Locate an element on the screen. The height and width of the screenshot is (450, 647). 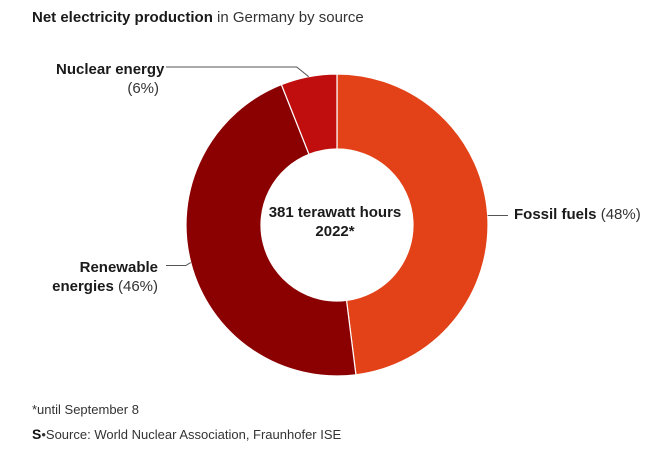
donut-slice-nuclear-energy is located at coordinates (309, 114).